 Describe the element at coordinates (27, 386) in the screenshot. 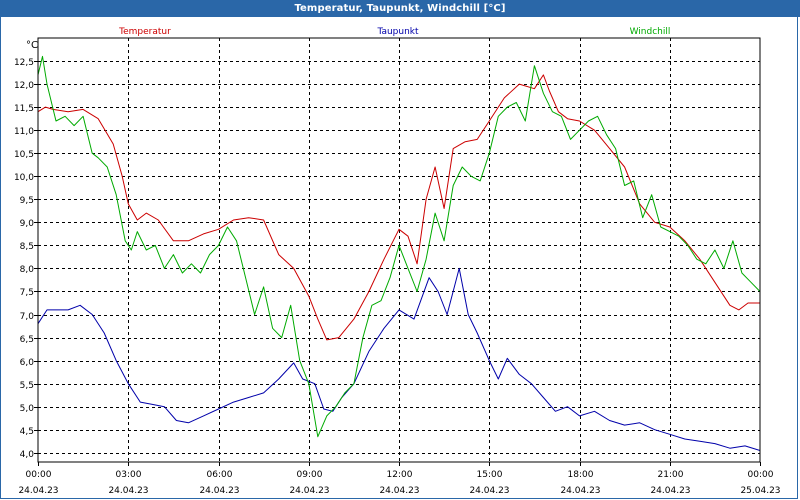

I see `y-tick-label: 5,5` at that location.